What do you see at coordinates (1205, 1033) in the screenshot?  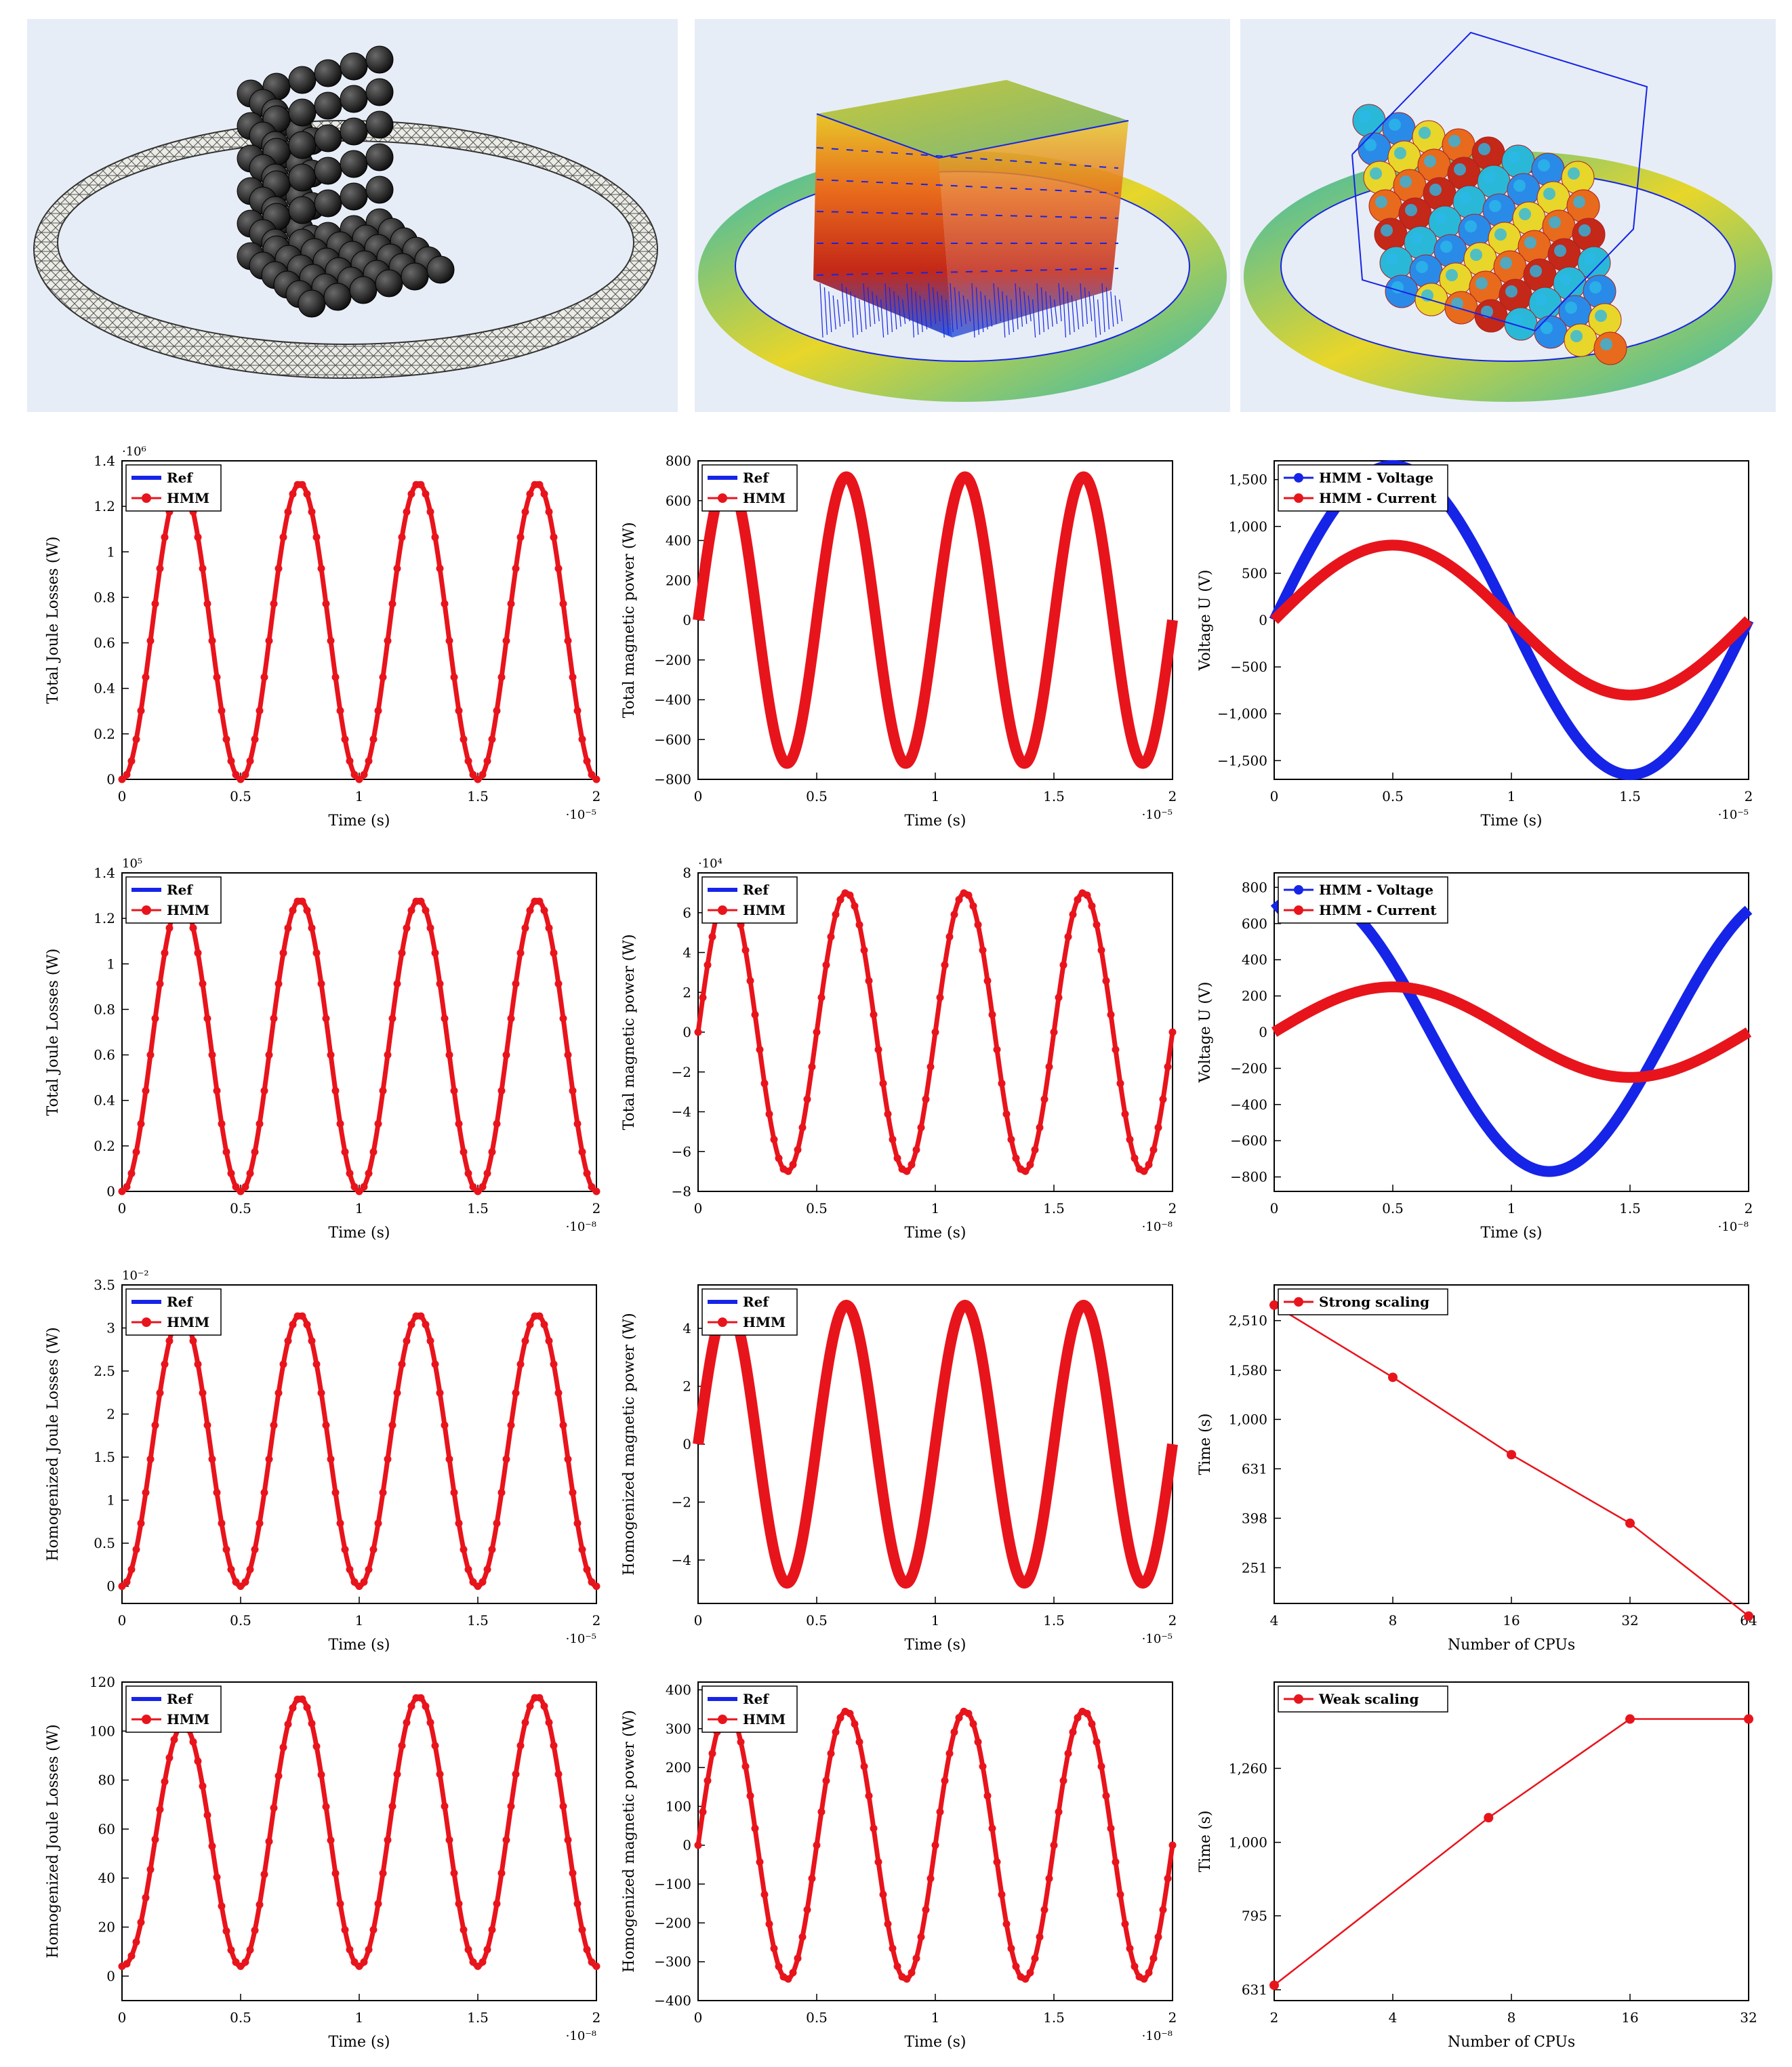 I see `y-axis-label: Voltage U (V)` at bounding box center [1205, 1033].